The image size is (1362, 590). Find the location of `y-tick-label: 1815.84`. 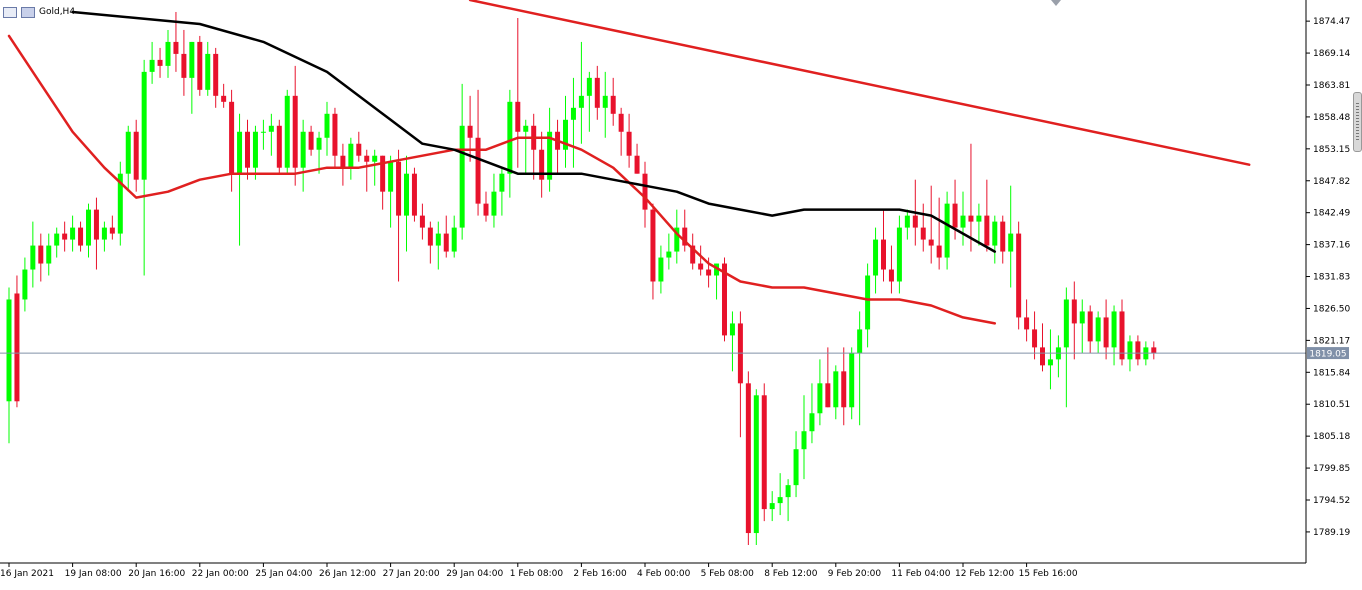

y-tick-label: 1815.84 is located at coordinates (1331, 373).